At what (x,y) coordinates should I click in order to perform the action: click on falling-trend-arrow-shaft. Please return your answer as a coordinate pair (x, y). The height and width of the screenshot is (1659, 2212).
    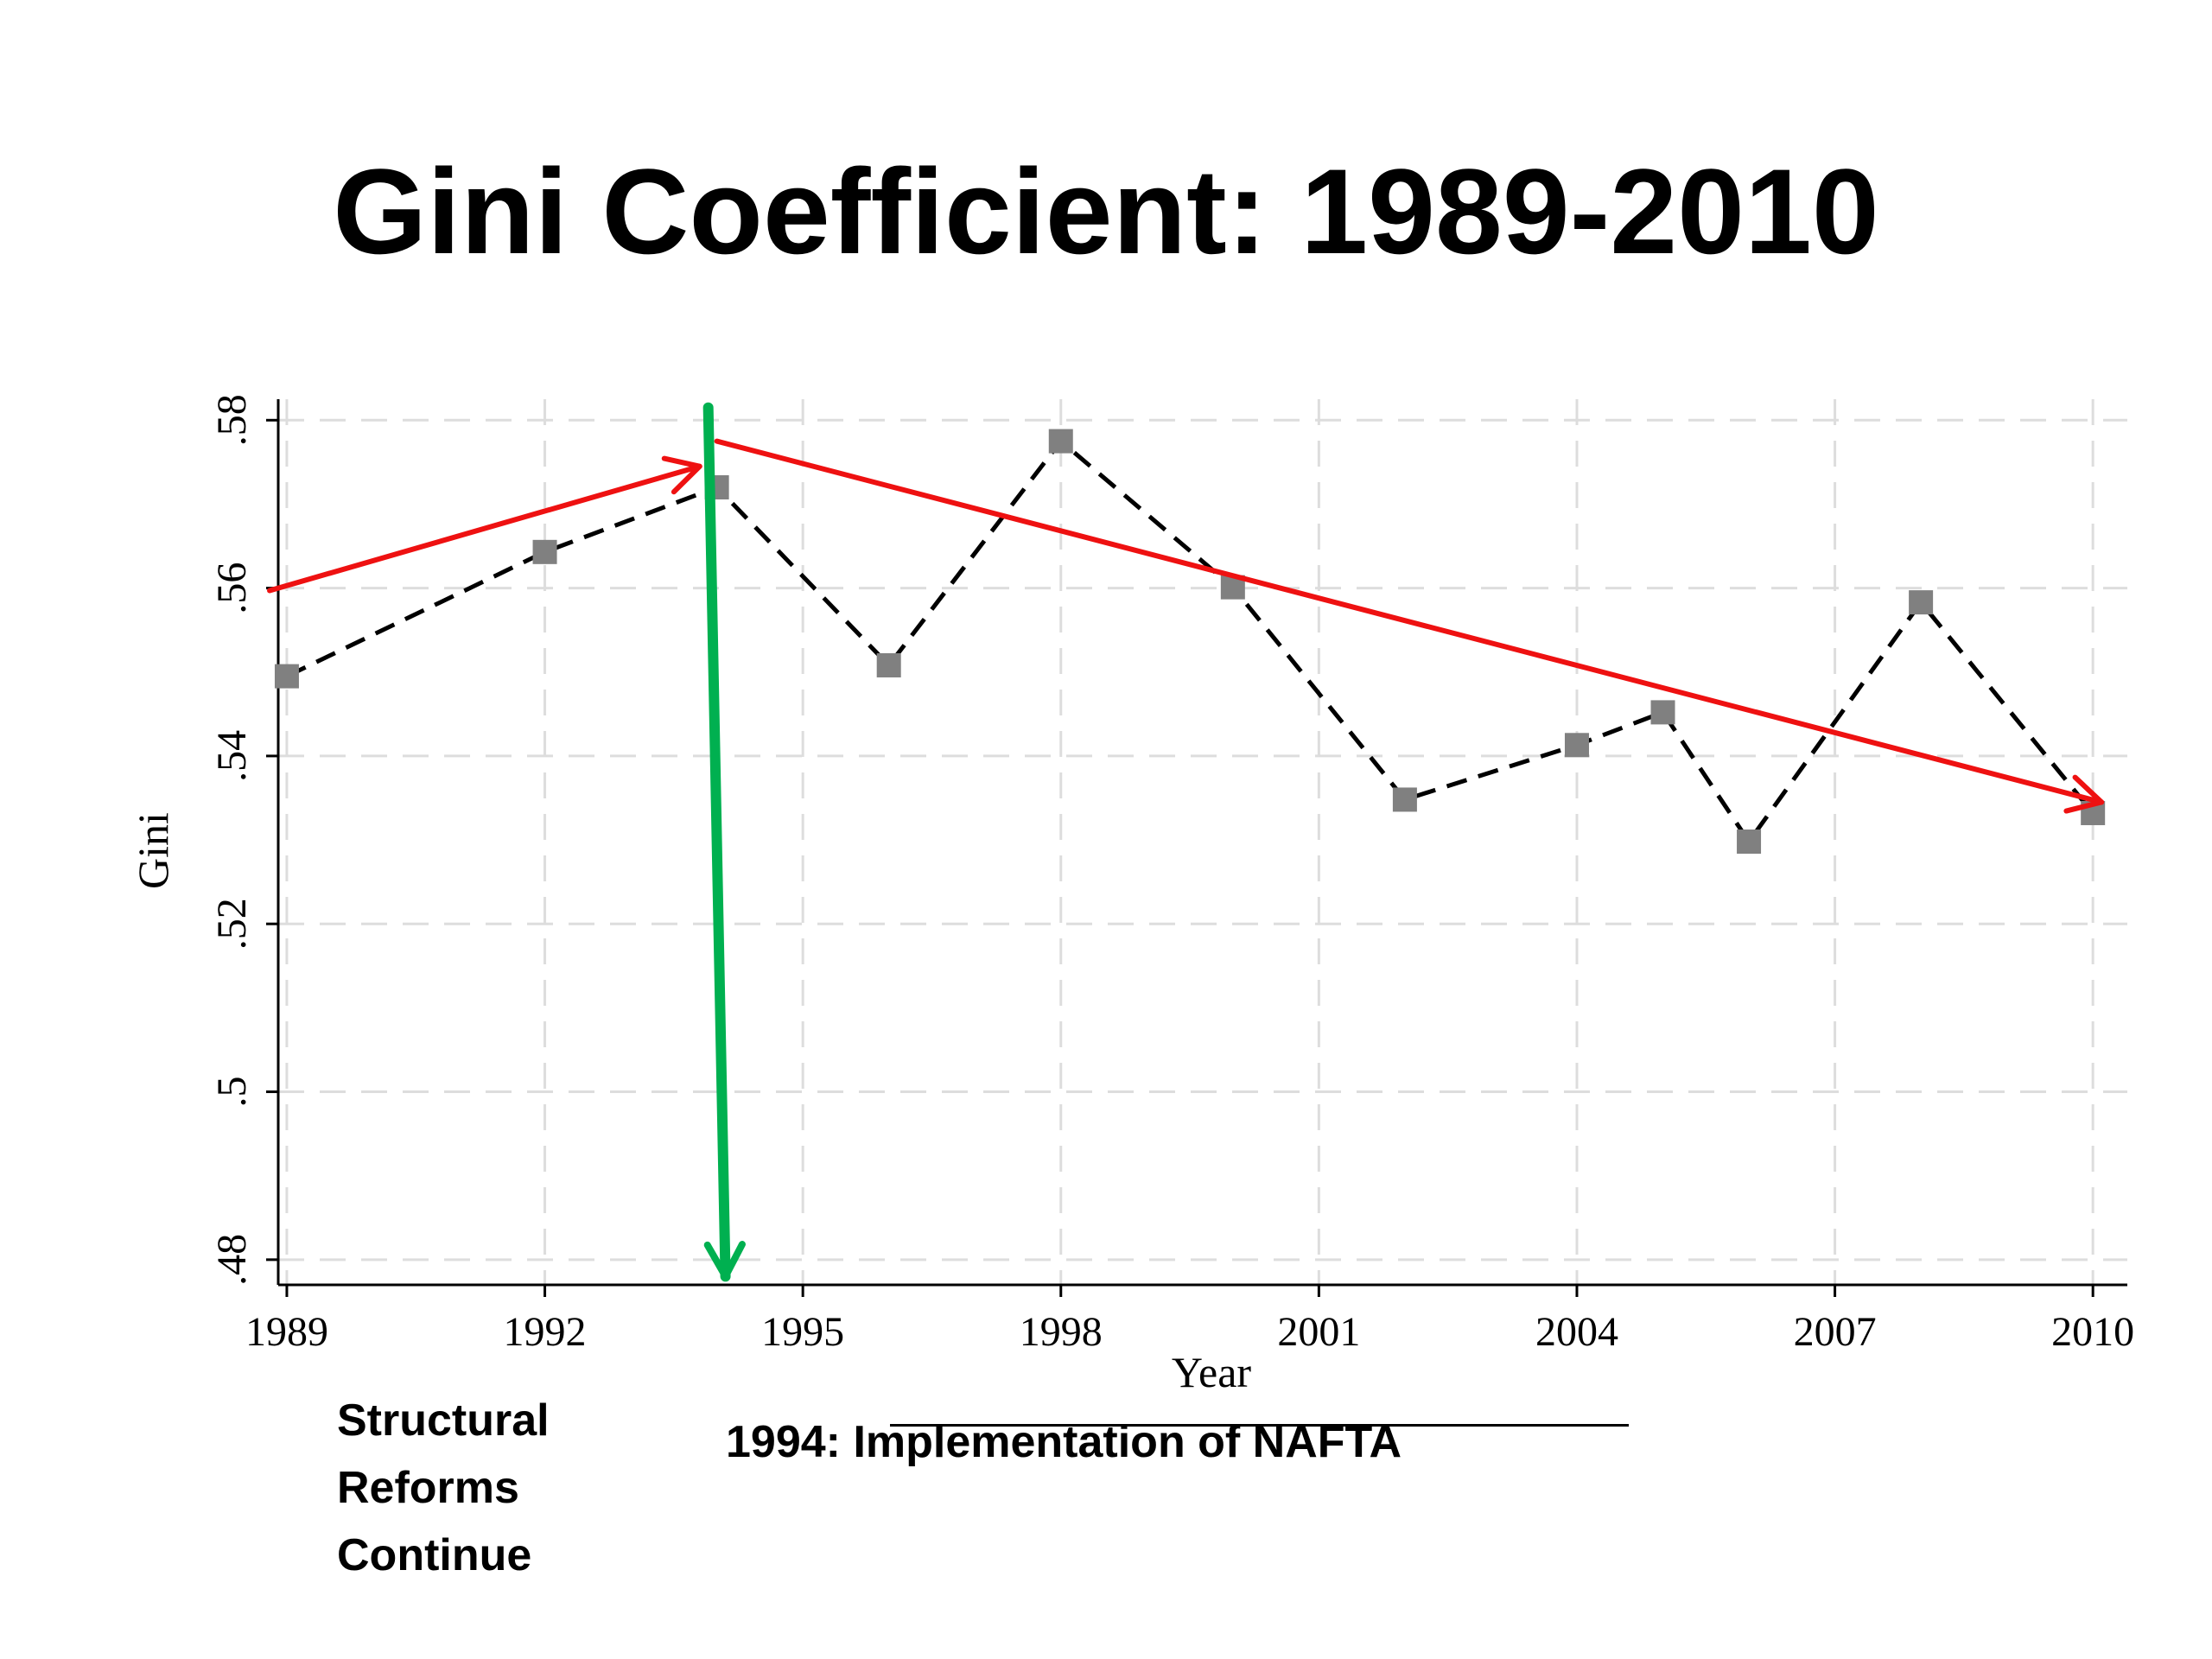
    Looking at the image, I should click on (1409, 621).